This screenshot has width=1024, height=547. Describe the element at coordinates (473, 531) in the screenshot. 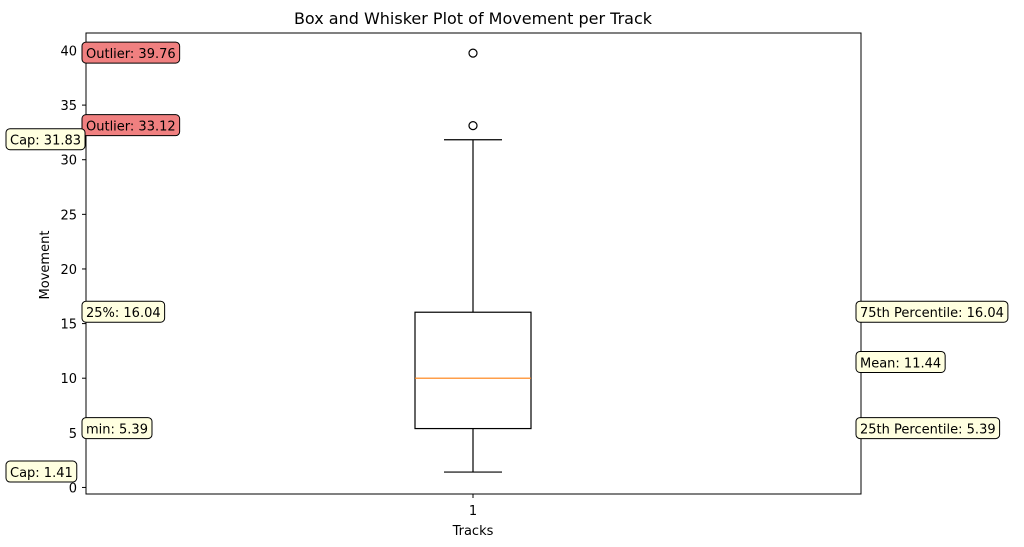

I see `x-axis-label: Tracks` at that location.